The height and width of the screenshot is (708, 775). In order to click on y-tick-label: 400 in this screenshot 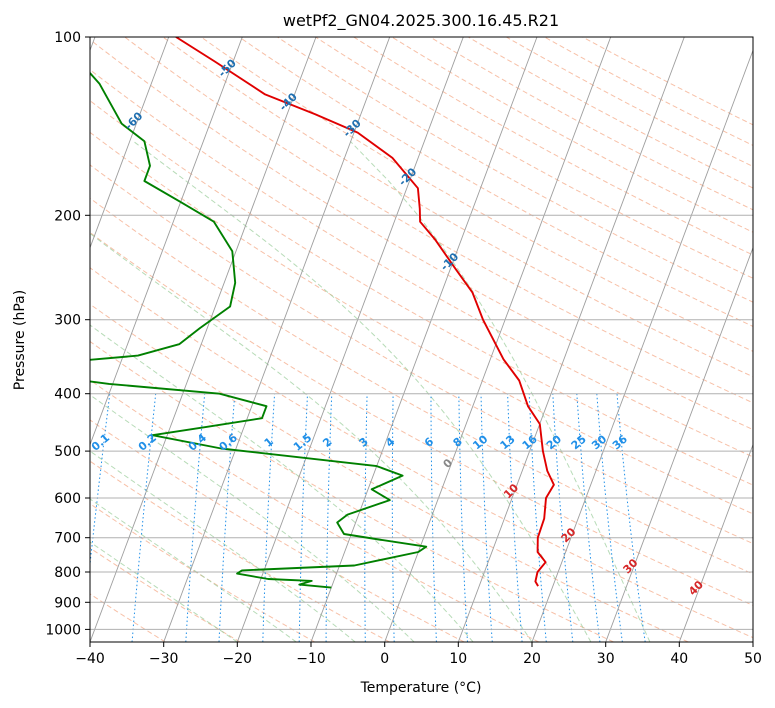, I will do `click(67, 395)`.